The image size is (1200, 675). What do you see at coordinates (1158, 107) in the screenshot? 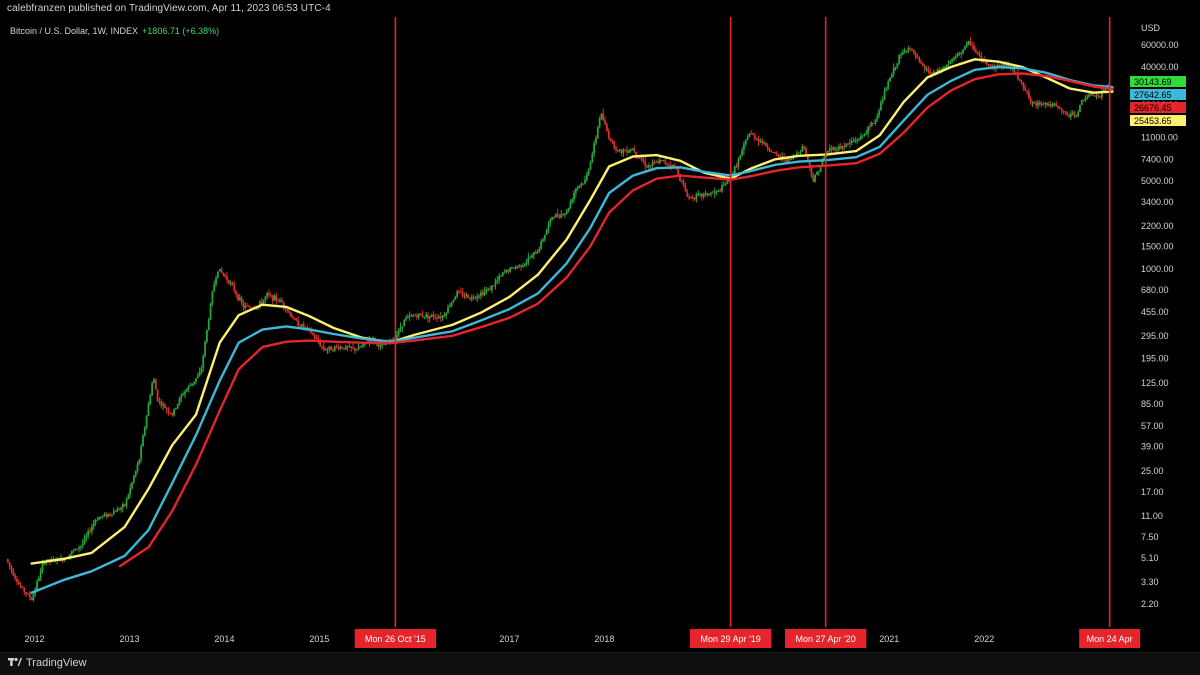
I see `price-value-badge: 26676.45` at bounding box center [1158, 107].